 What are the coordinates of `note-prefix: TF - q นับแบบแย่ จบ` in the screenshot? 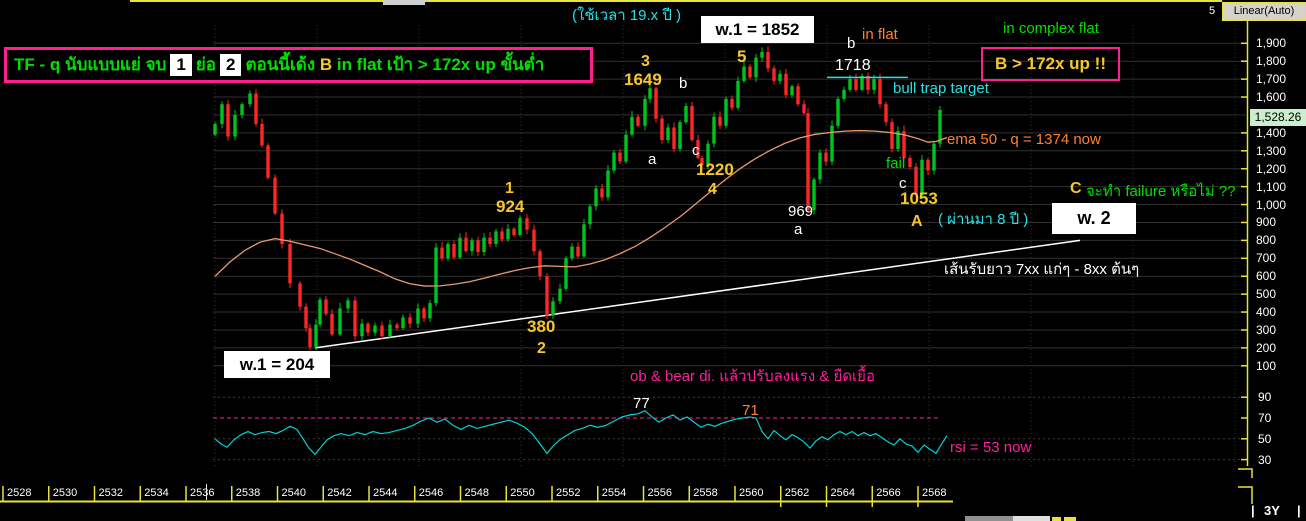 It's located at (90, 64).